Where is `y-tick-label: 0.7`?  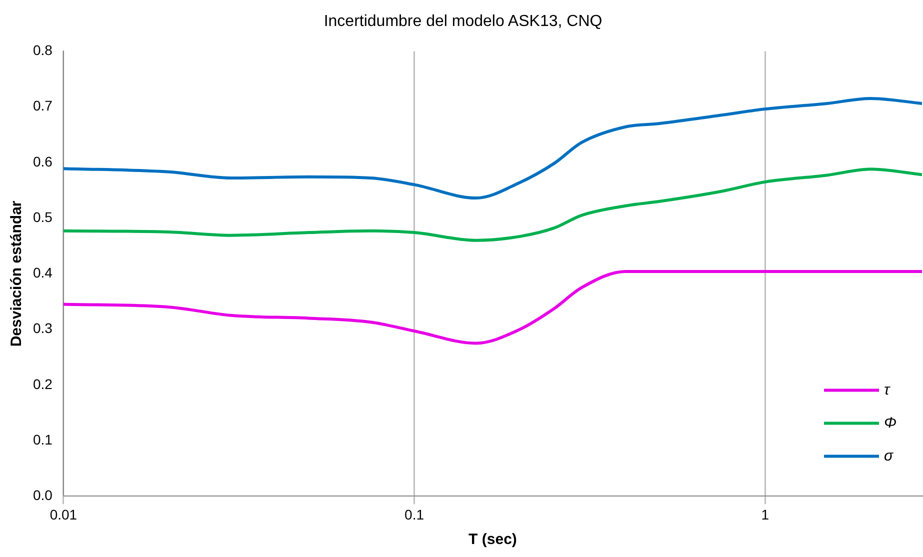
y-tick-label: 0.7 is located at coordinates (42, 106).